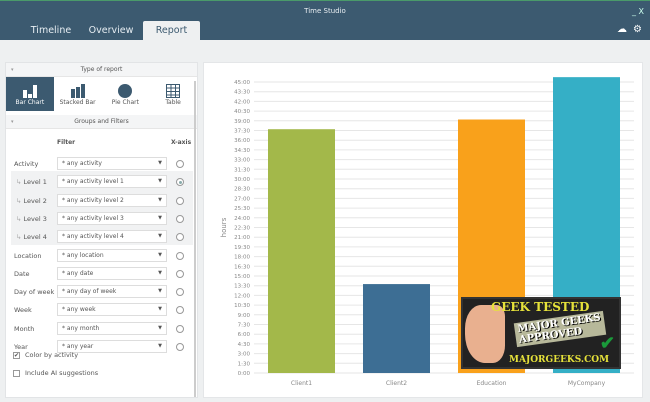  I want to click on filter-row: Date * any date ▼, so click(99, 274).